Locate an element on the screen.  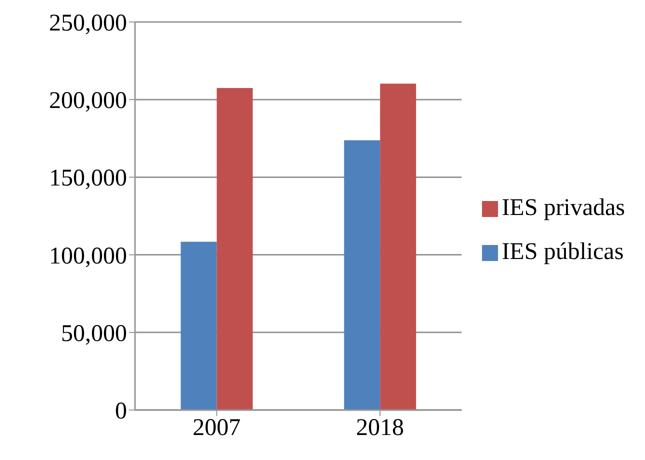
y-tick-label: 100,000 is located at coordinates (88, 256).